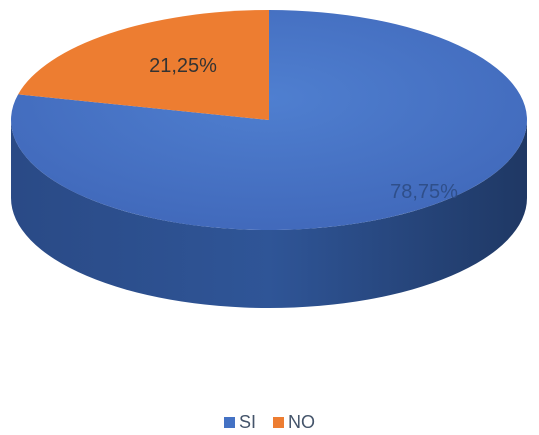 The image size is (539, 435). Describe the element at coordinates (144, 65) in the screenshot. I see `pie-slice-no` at that location.